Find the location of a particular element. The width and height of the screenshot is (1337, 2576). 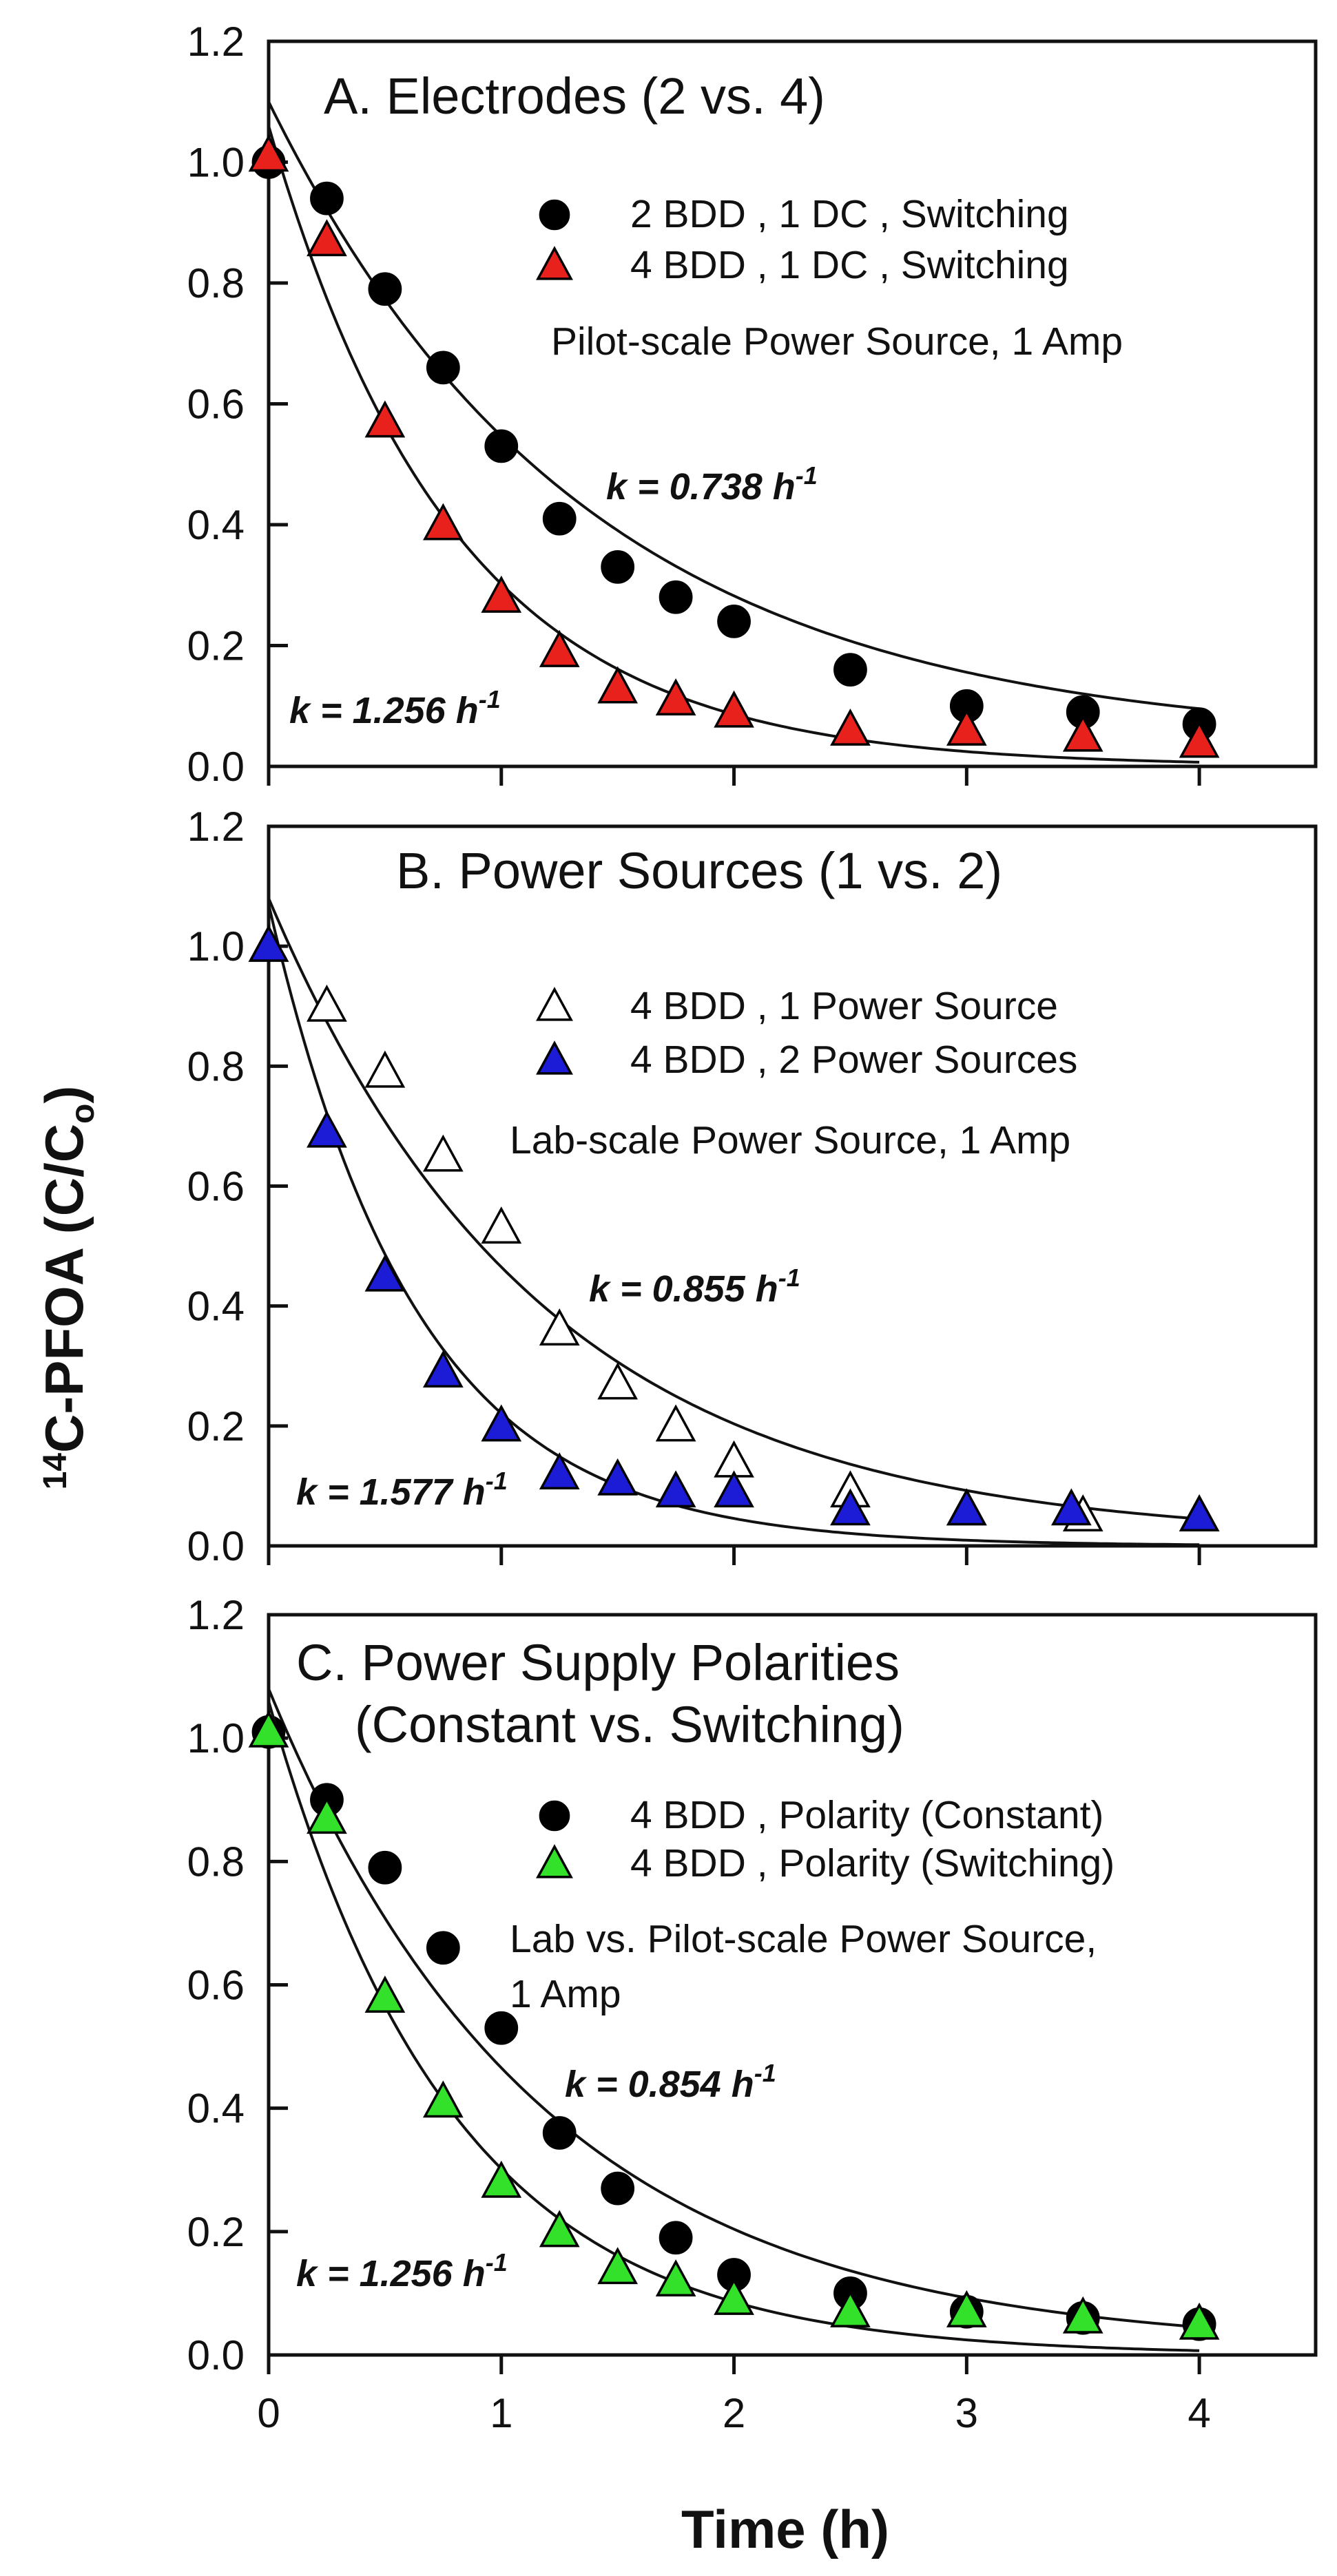

y-tick-label: 0.8 is located at coordinates (216, 1862).